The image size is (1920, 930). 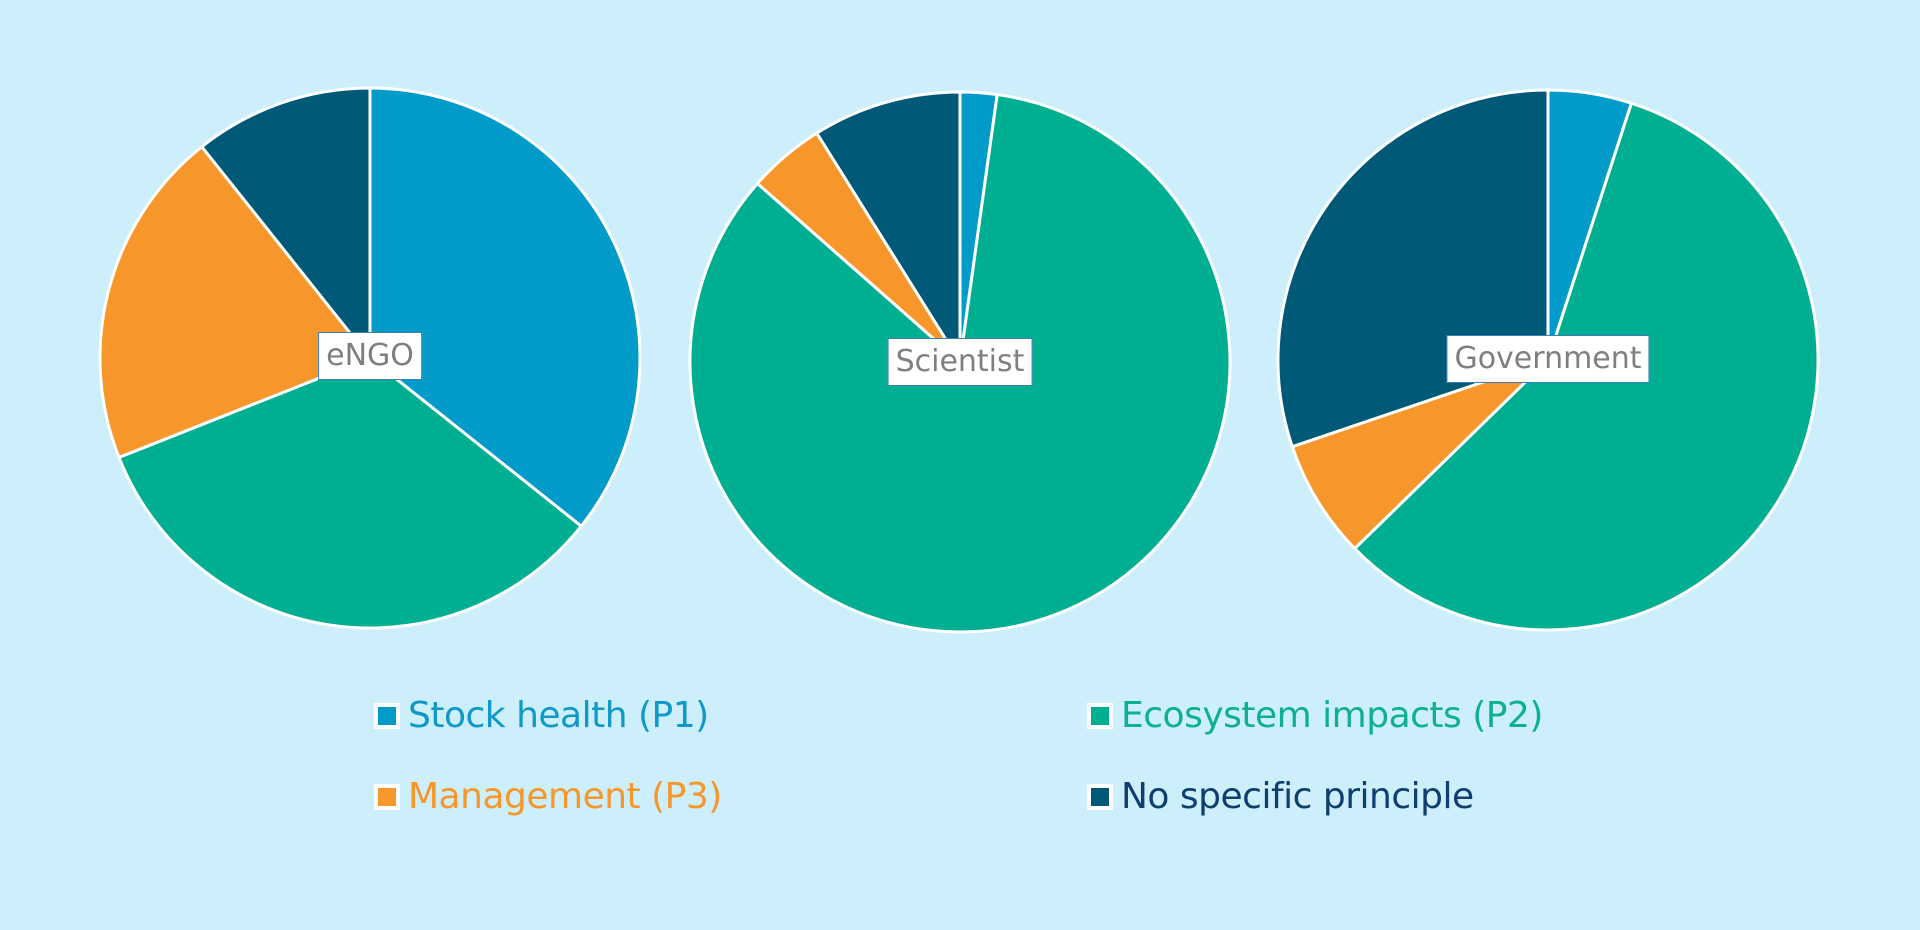 I want to click on legend-item-stock-health: Stock health (P1), so click(x=541, y=715).